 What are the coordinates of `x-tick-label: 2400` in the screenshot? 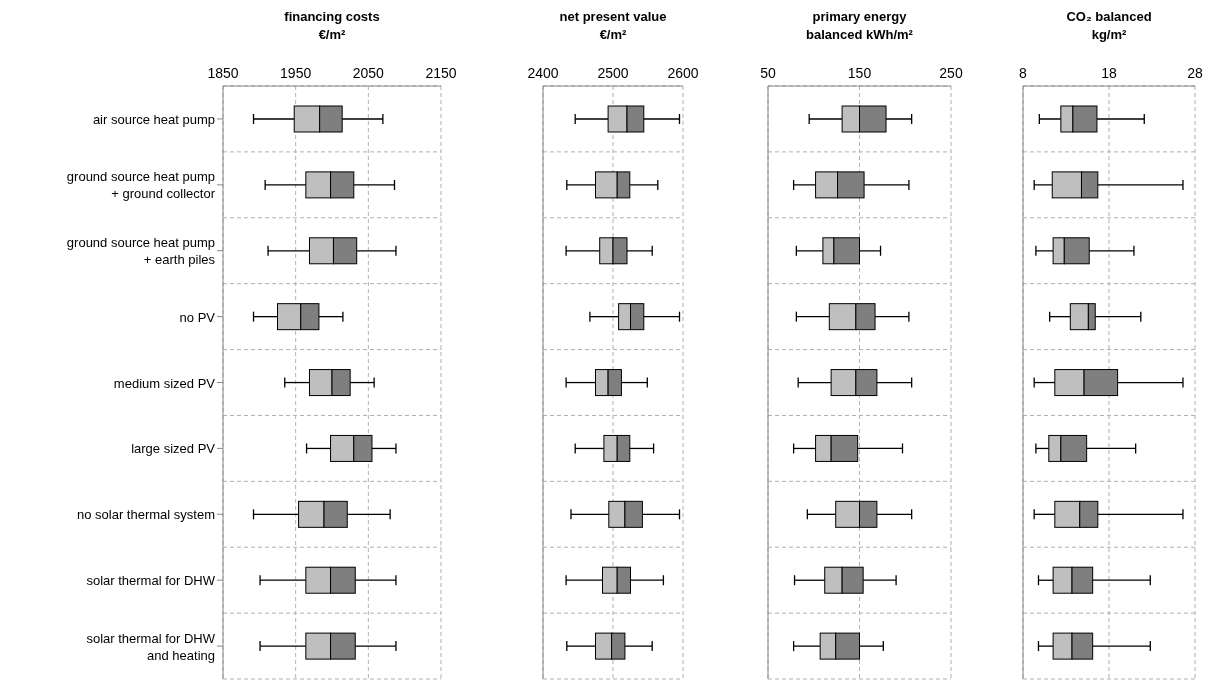 It's located at (543, 73).